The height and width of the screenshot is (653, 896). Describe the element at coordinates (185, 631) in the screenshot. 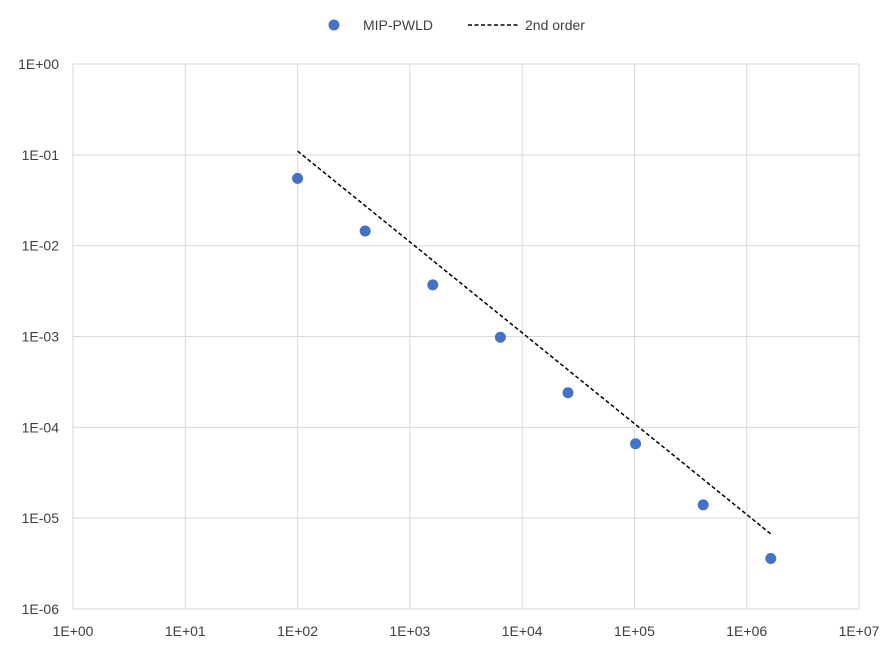

I see `x-tick-label: 1E+01` at that location.